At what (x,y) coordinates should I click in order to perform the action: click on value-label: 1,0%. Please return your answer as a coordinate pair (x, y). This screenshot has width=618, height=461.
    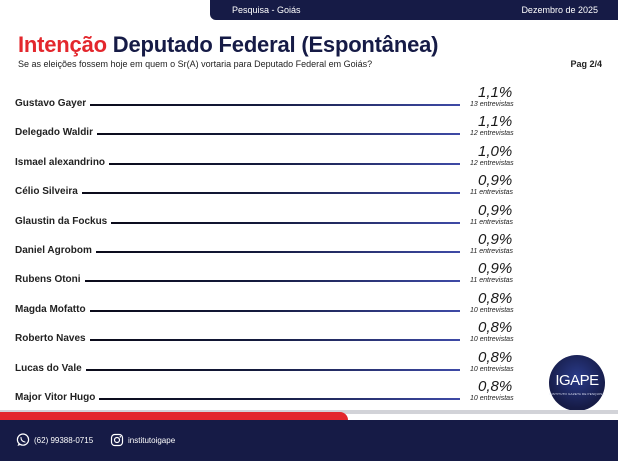
    Looking at the image, I should click on (495, 151).